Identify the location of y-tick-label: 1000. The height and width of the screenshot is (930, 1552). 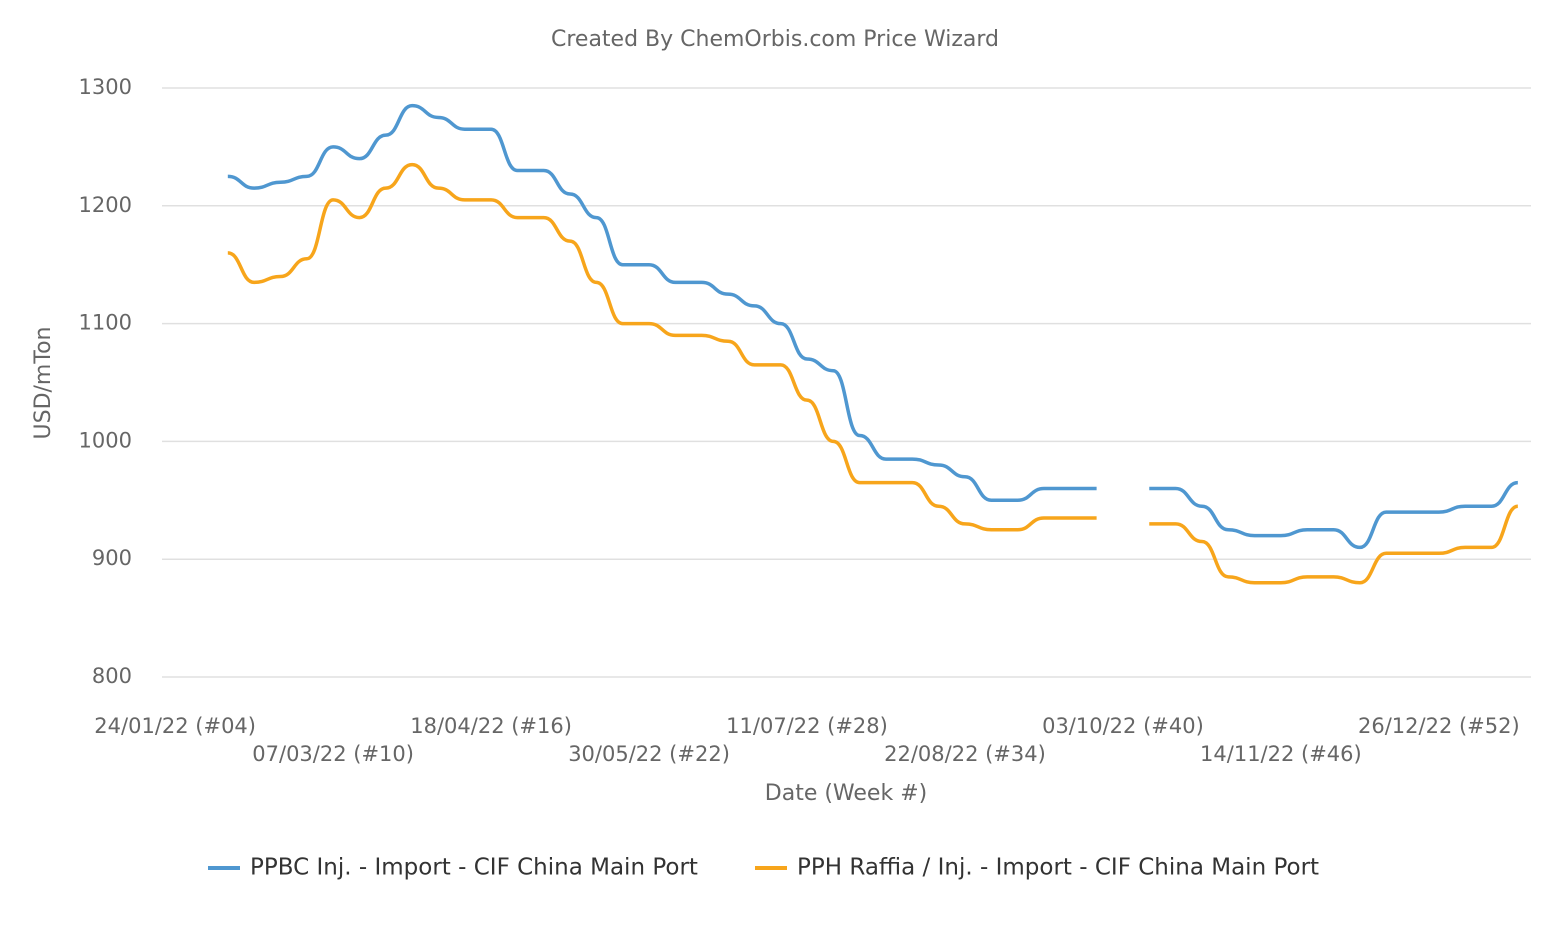
(105, 440).